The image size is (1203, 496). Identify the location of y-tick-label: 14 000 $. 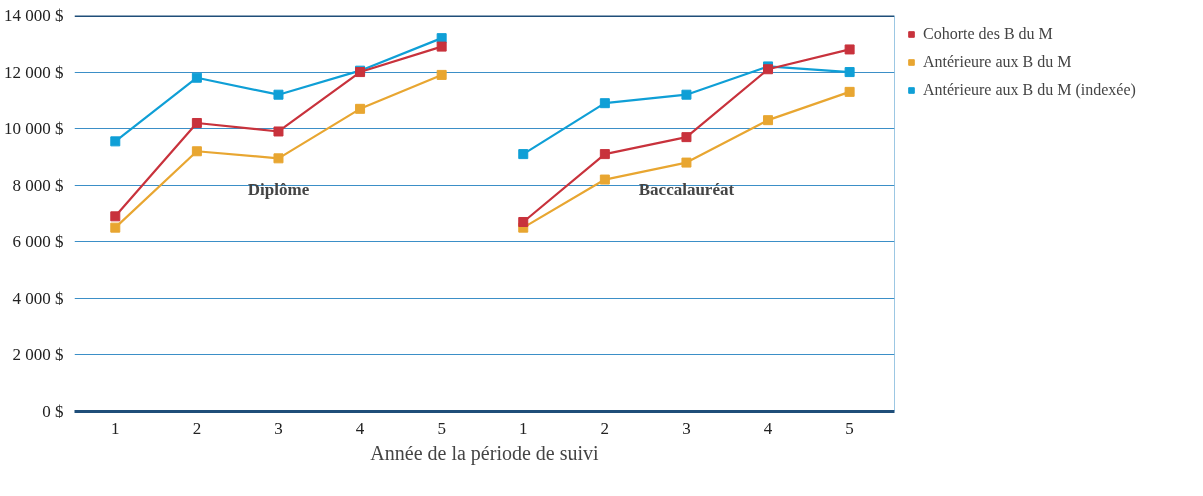
(34, 15).